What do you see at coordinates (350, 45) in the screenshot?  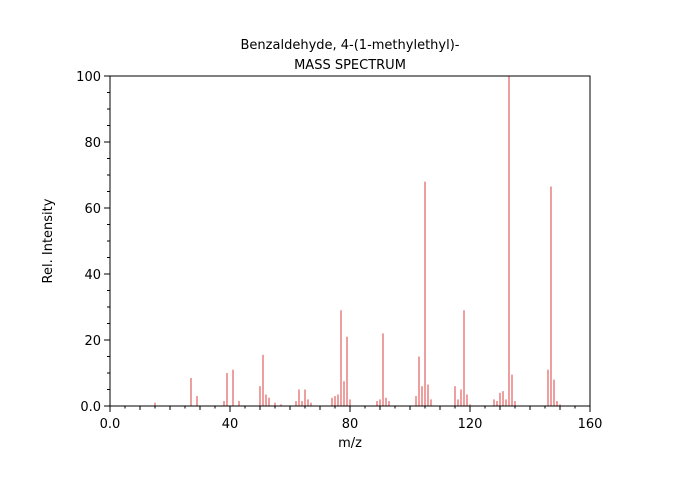 I see `chart-title: Benzaldehyde, 4-(1-methylethyl)-` at bounding box center [350, 45].